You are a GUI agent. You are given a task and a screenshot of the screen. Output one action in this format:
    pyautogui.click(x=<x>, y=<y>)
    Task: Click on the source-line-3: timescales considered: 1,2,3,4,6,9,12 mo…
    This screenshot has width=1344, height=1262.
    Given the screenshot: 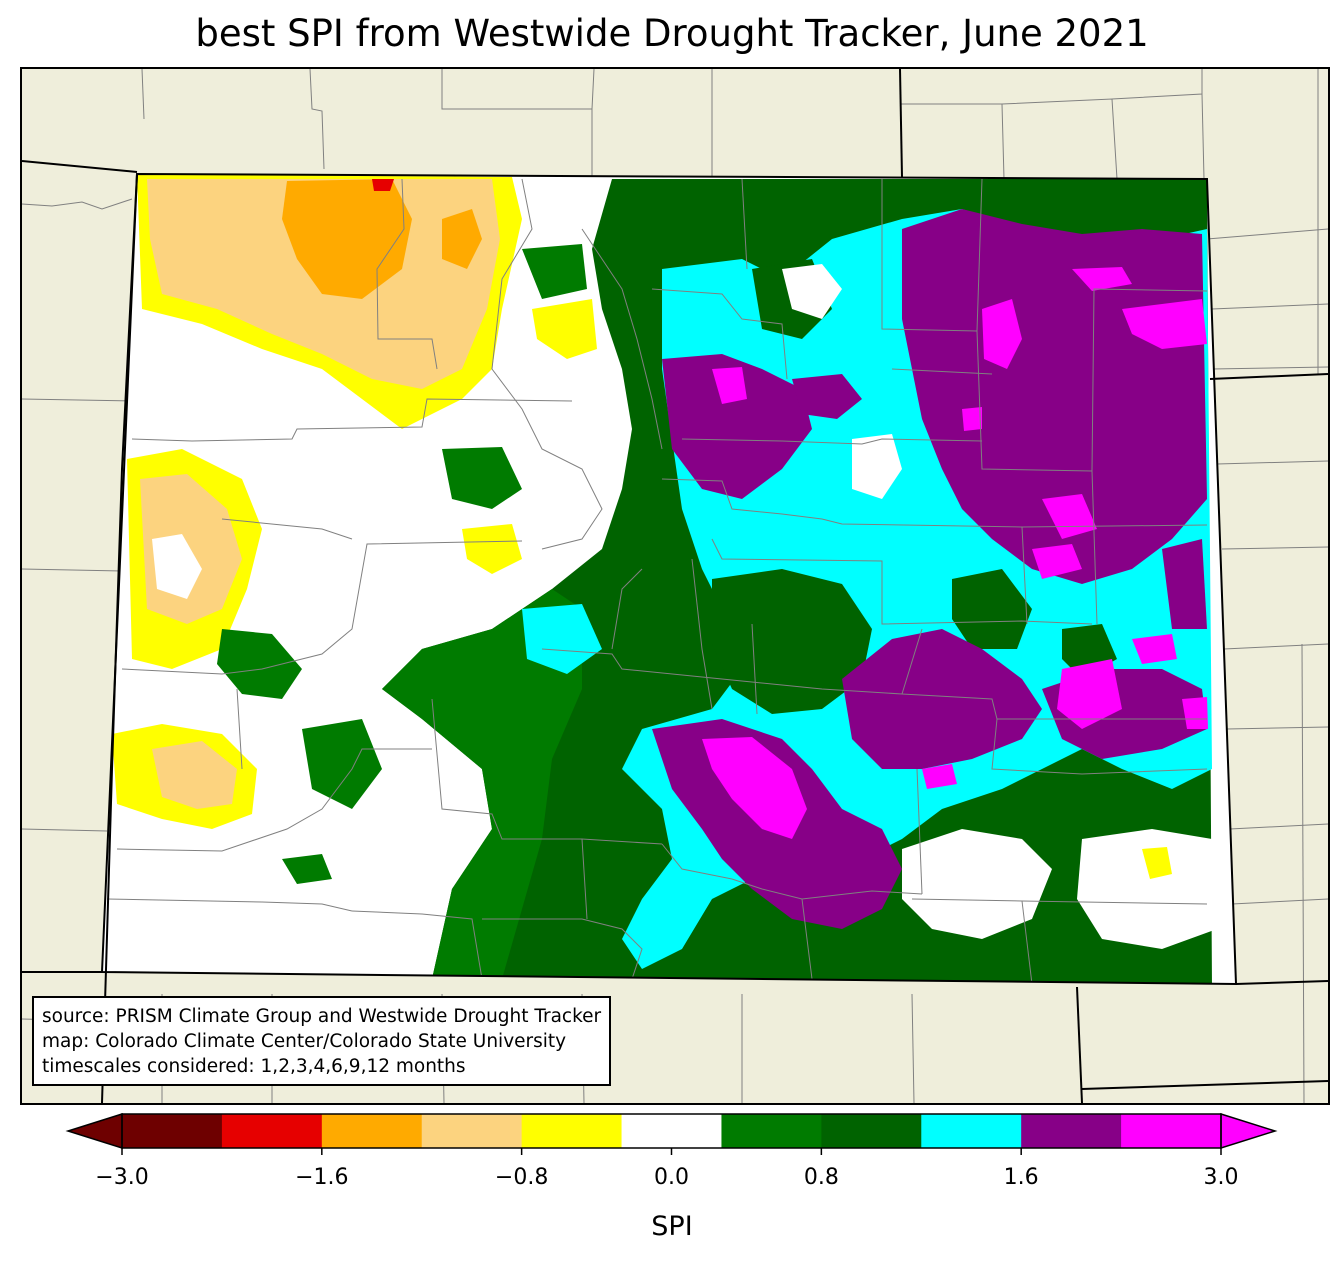 What is the action you would take?
    pyautogui.click(x=254, y=1066)
    